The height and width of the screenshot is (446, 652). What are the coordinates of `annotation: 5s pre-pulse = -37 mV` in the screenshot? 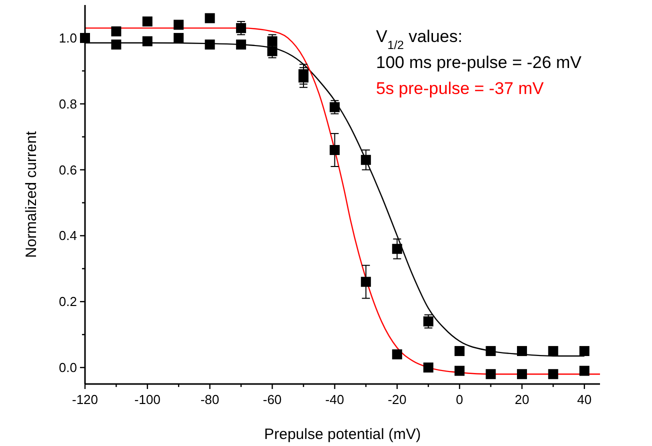 It's located at (460, 88).